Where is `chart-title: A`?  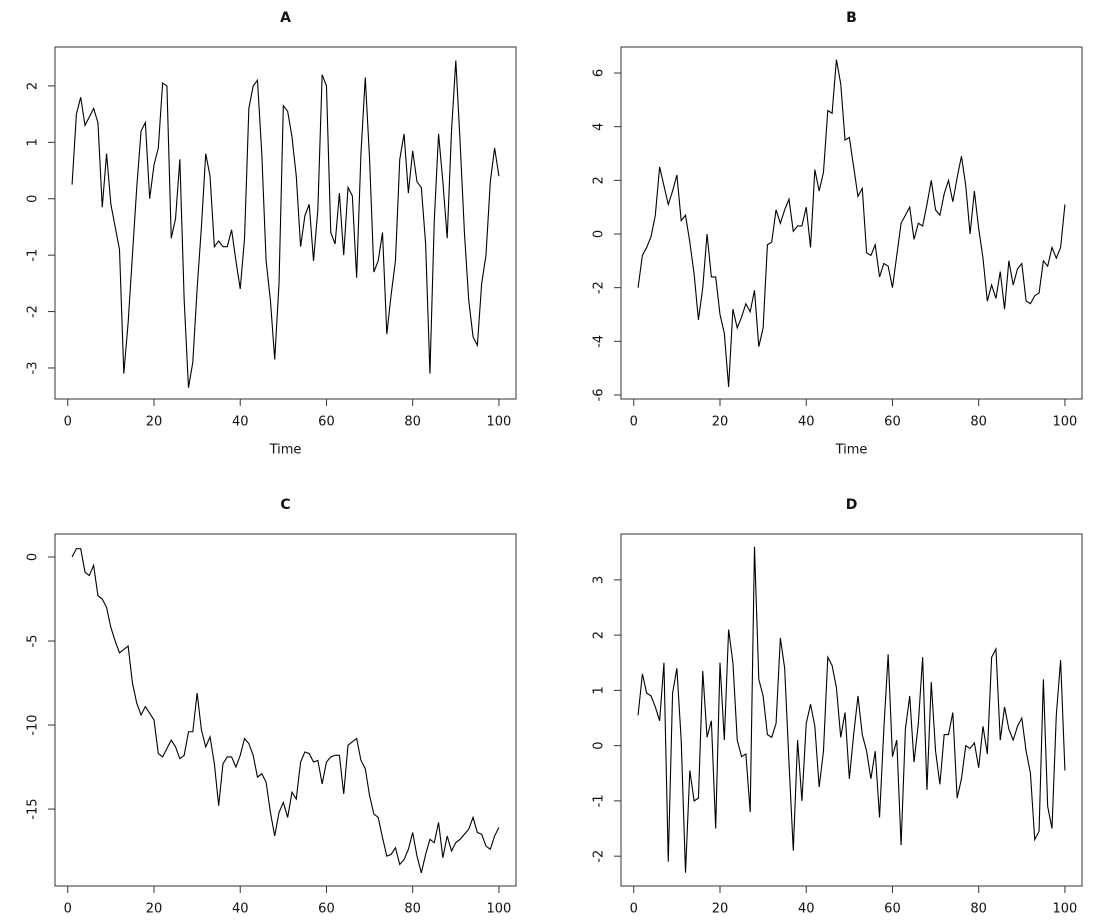
chart-title: A is located at coordinates (285, 18).